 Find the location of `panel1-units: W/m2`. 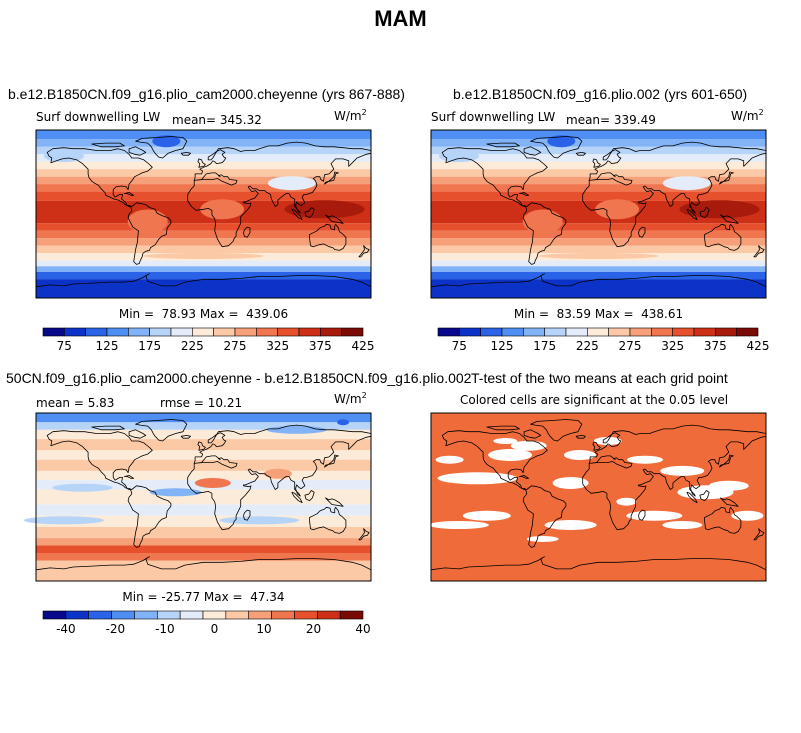

panel1-units: W/m2 is located at coordinates (350, 115).